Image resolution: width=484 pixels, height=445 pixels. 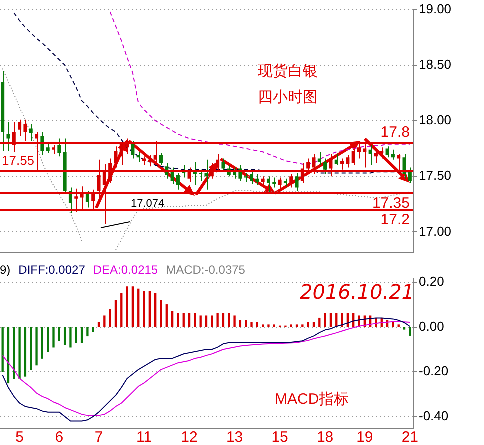 I want to click on text: DIFF:0.0027, so click(x=52, y=270).